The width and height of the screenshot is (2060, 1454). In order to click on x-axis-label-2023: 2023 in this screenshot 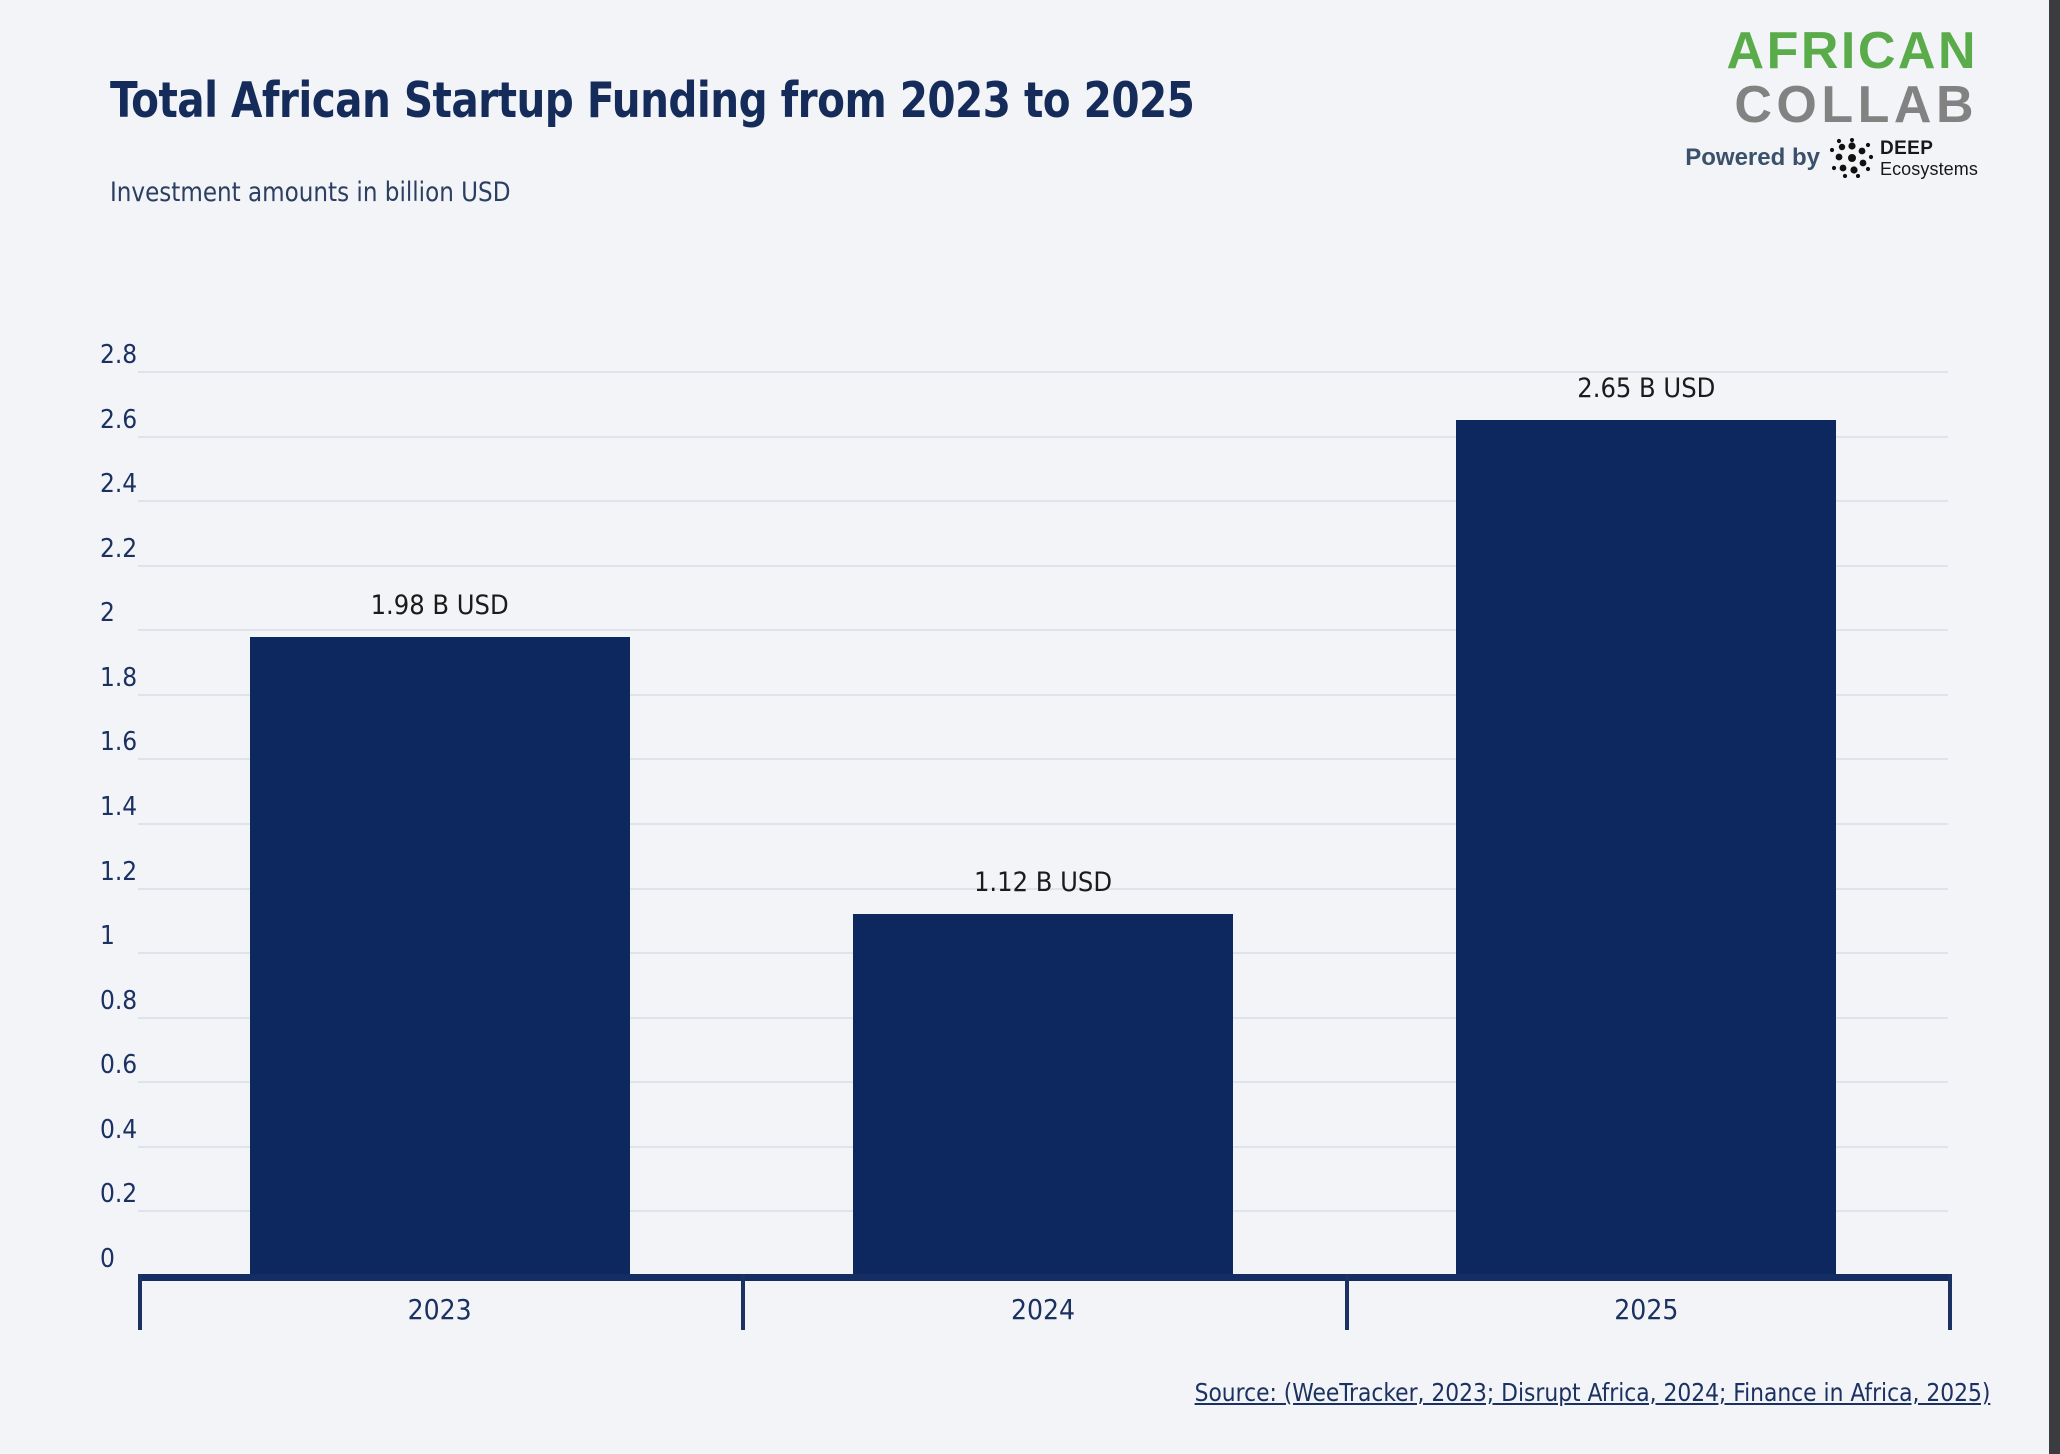, I will do `click(439, 1309)`.